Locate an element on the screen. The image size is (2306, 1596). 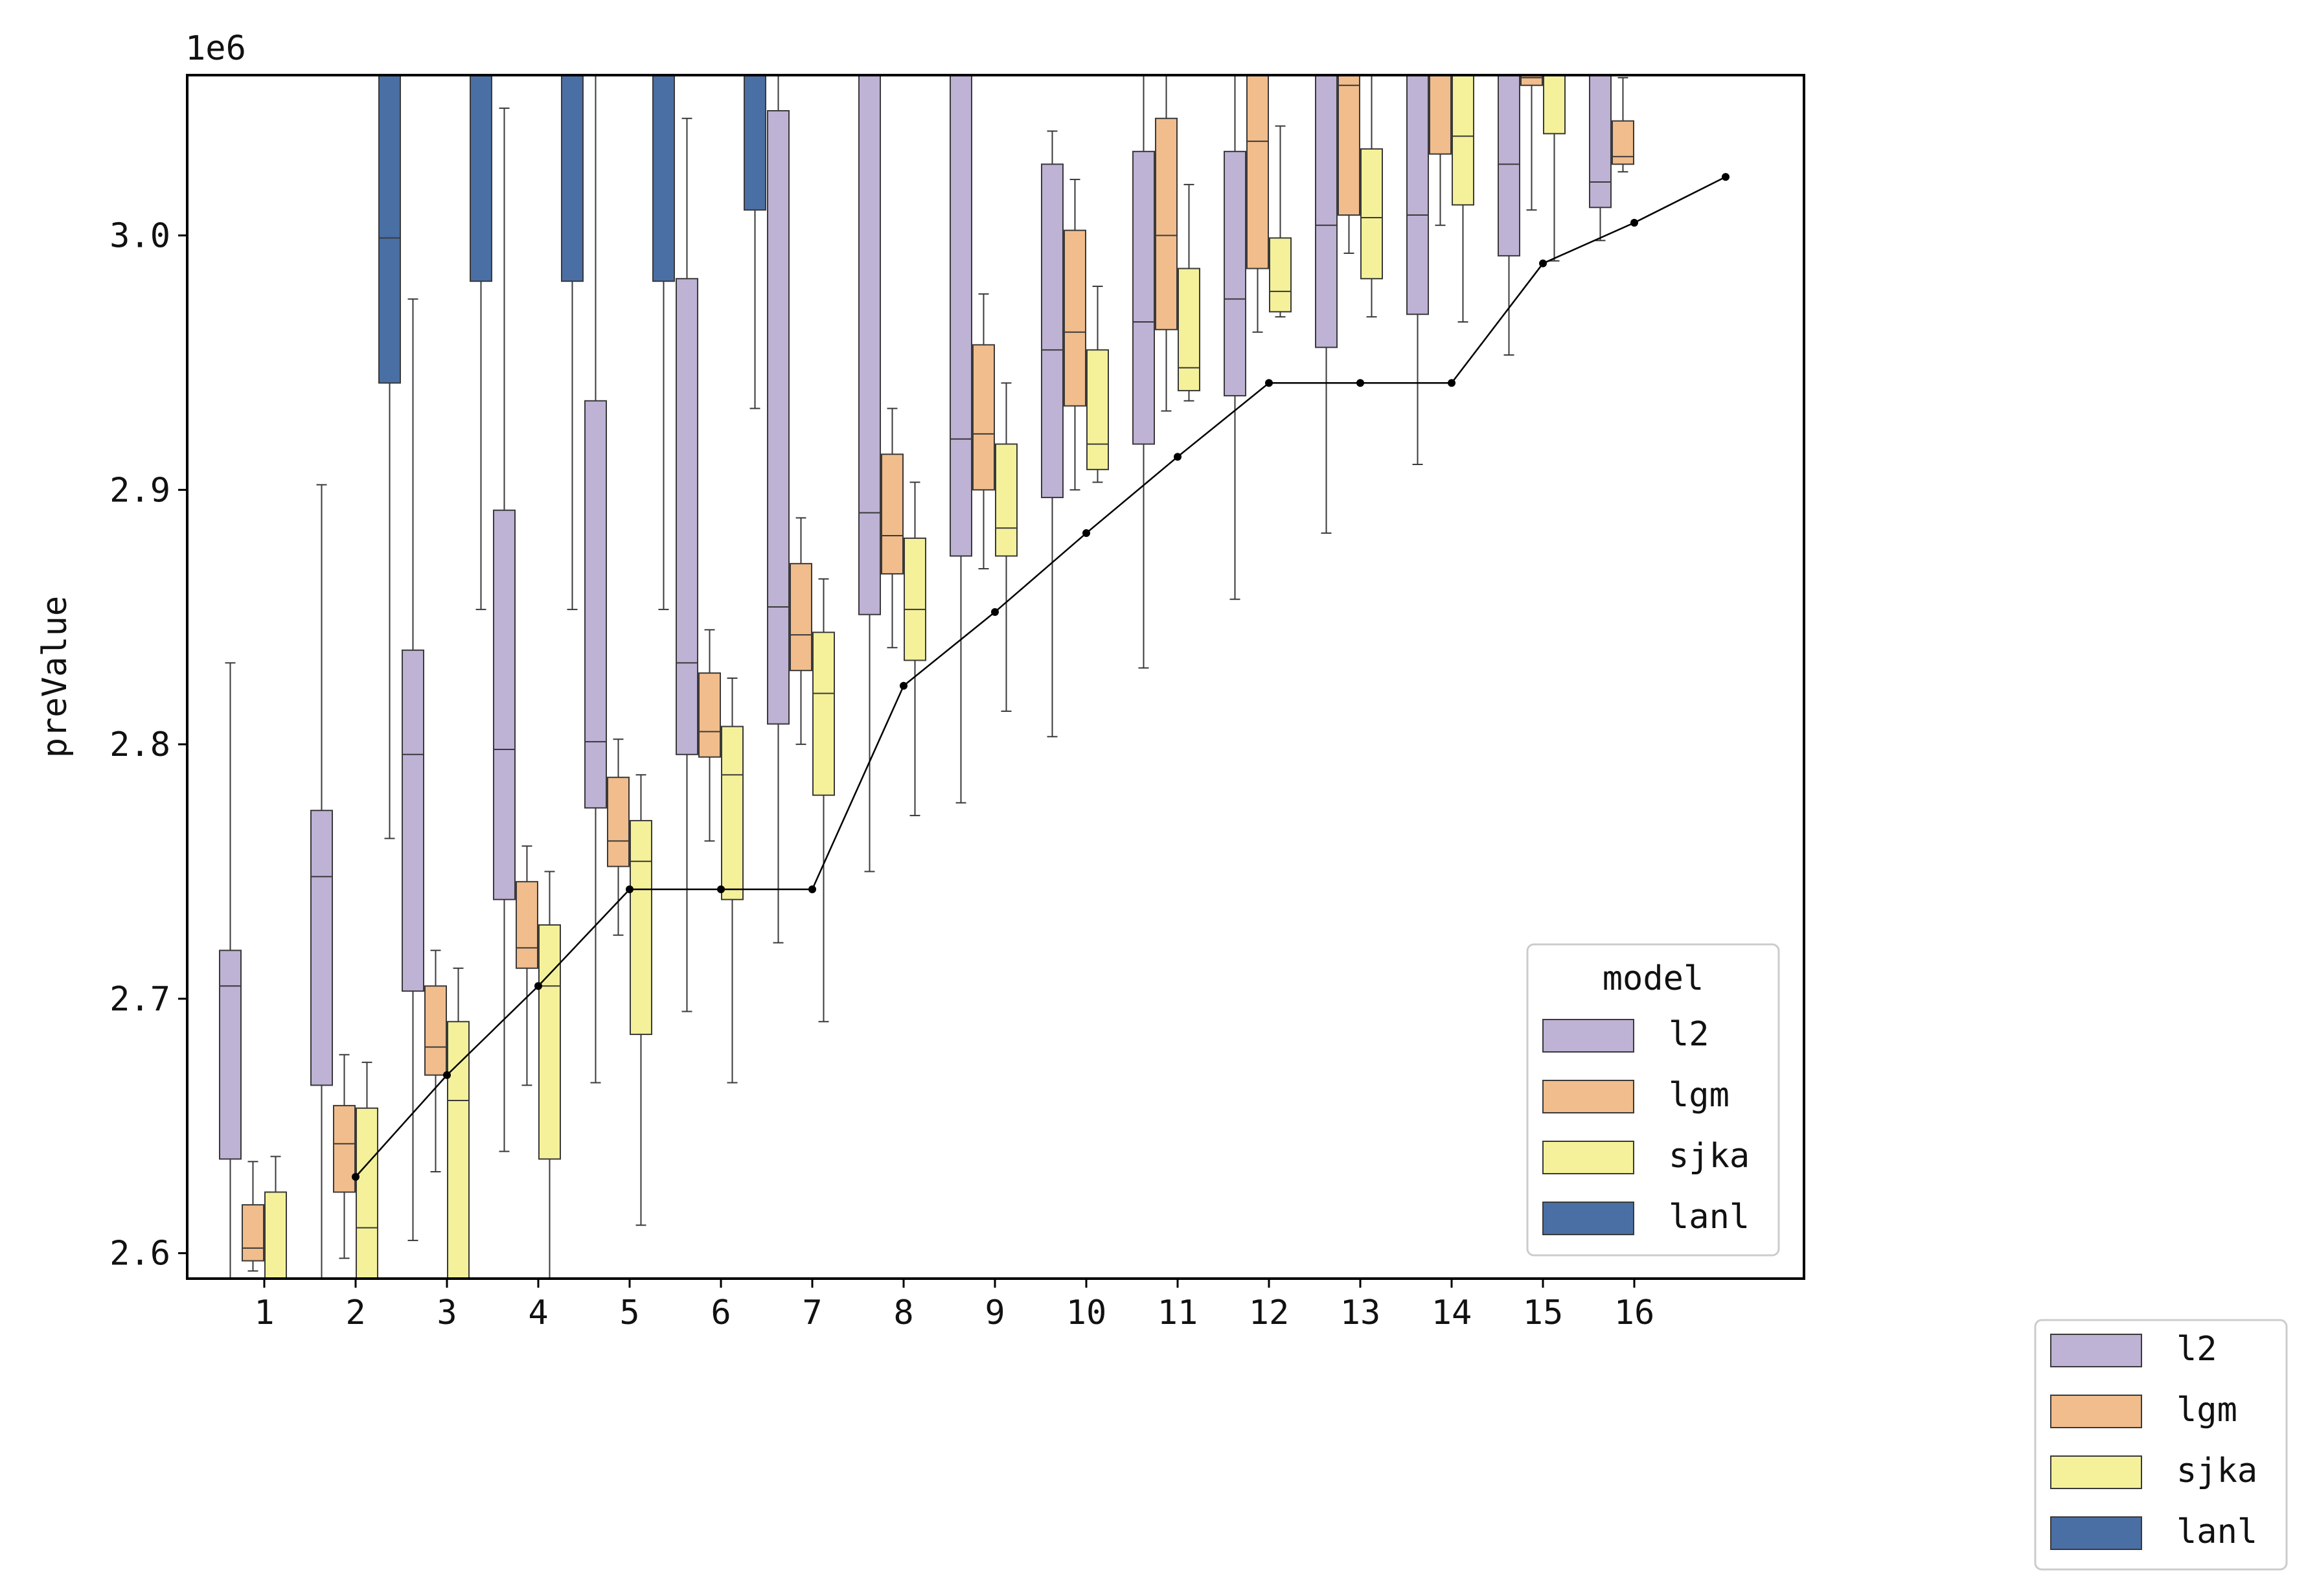
legend-outside-swatch-l2 is located at coordinates (2096, 1350).